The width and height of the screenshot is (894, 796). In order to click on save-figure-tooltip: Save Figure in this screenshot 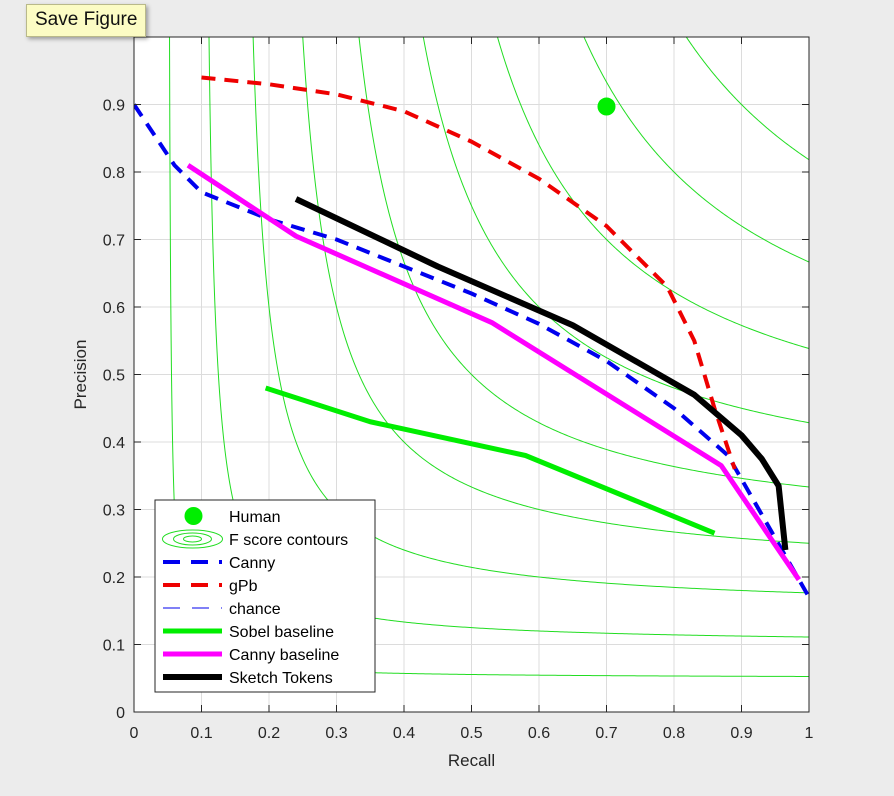, I will do `click(86, 20)`.